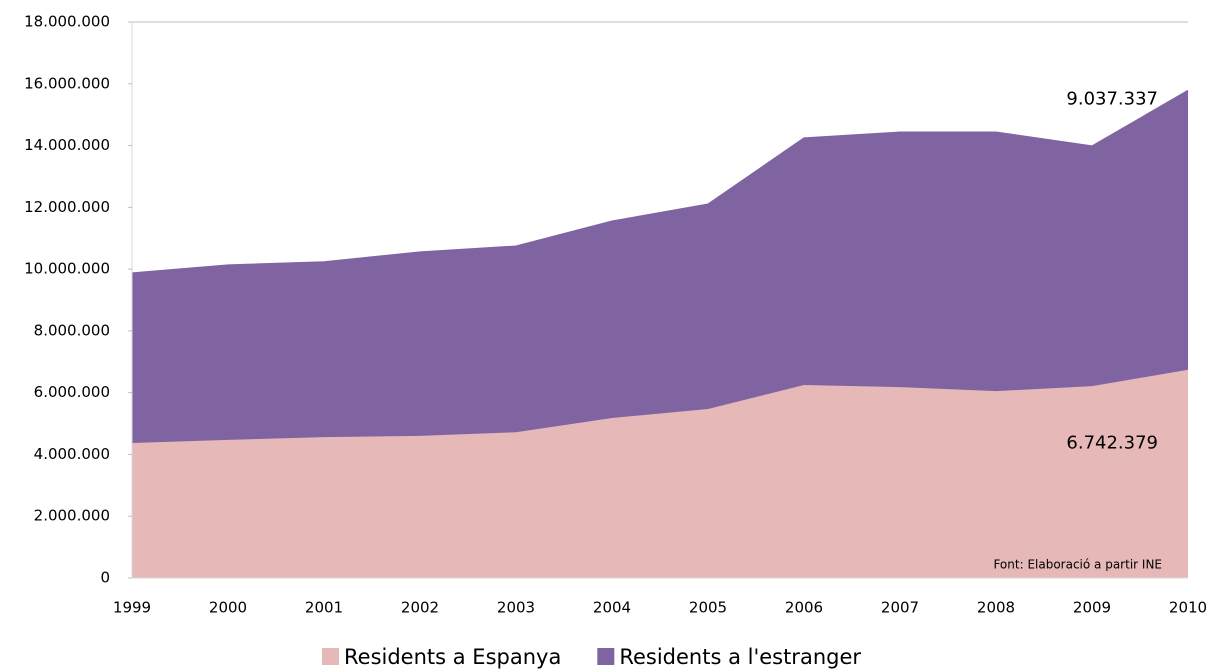 The image size is (1216, 670). Describe the element at coordinates (67, 22) in the screenshot. I see `y-tick-label: 18.000.000` at that location.